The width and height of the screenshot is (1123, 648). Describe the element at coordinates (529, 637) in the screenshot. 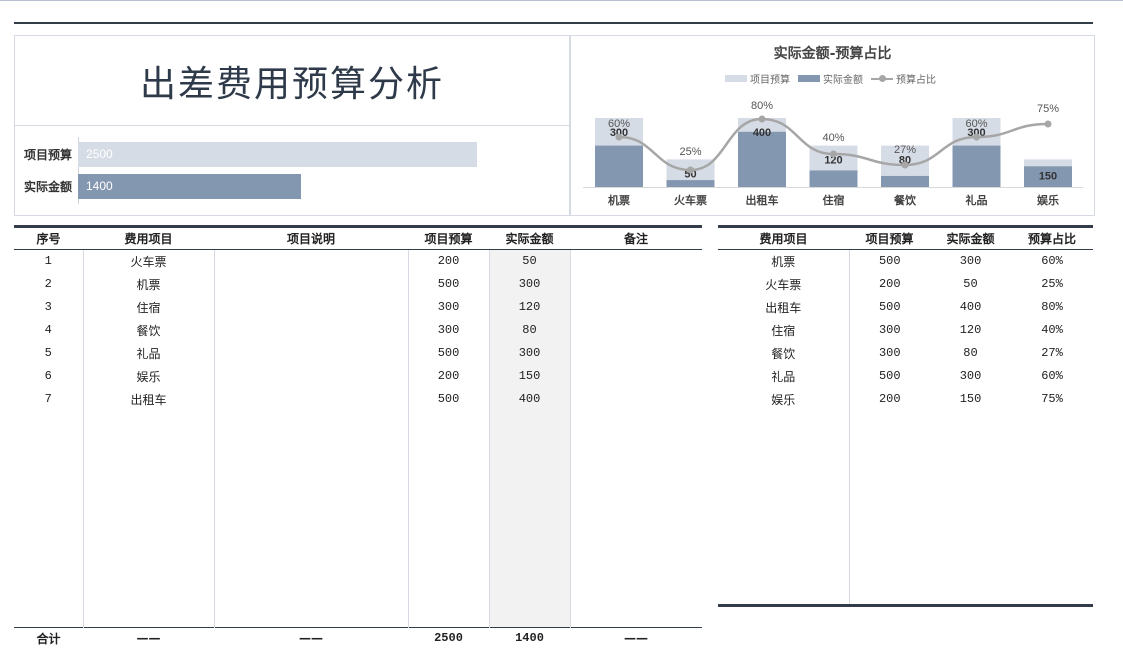

I see `total-actual: 1400` at that location.